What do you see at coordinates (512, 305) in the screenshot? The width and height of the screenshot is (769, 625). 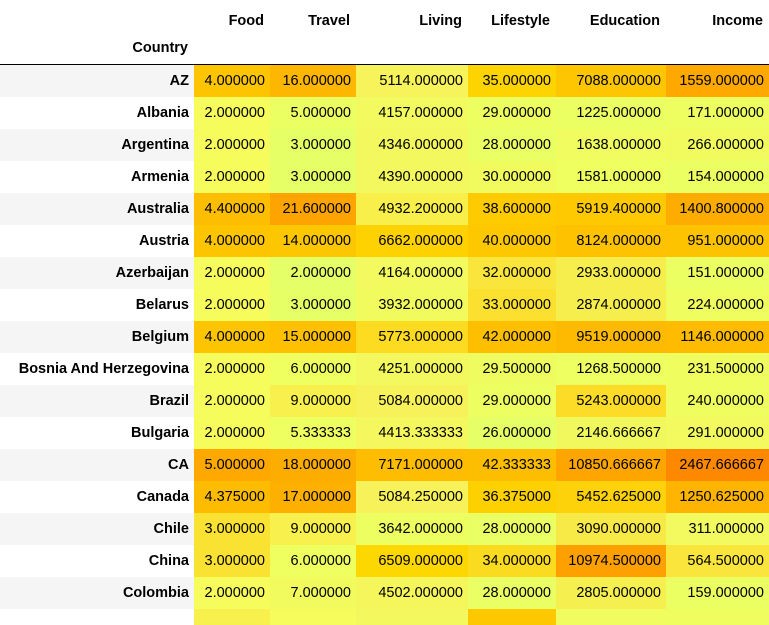 I see `cell-lifestyle: 33.000000` at bounding box center [512, 305].